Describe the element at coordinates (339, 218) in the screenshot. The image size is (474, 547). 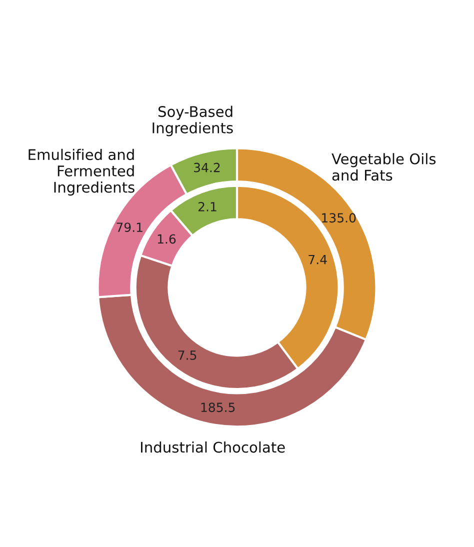
I see `data-label: 135.0` at that location.